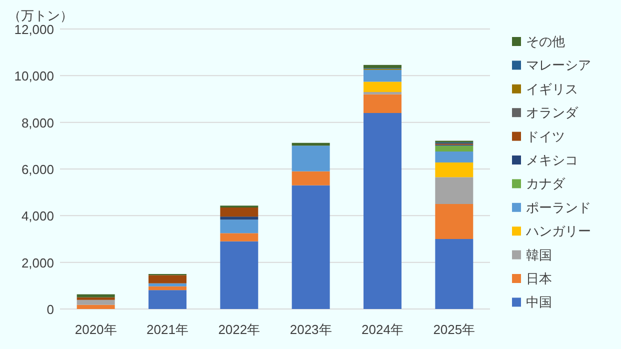 The image size is (621, 349). What do you see at coordinates (37, 216) in the screenshot?
I see `y-tick-label: 4,000` at bounding box center [37, 216].